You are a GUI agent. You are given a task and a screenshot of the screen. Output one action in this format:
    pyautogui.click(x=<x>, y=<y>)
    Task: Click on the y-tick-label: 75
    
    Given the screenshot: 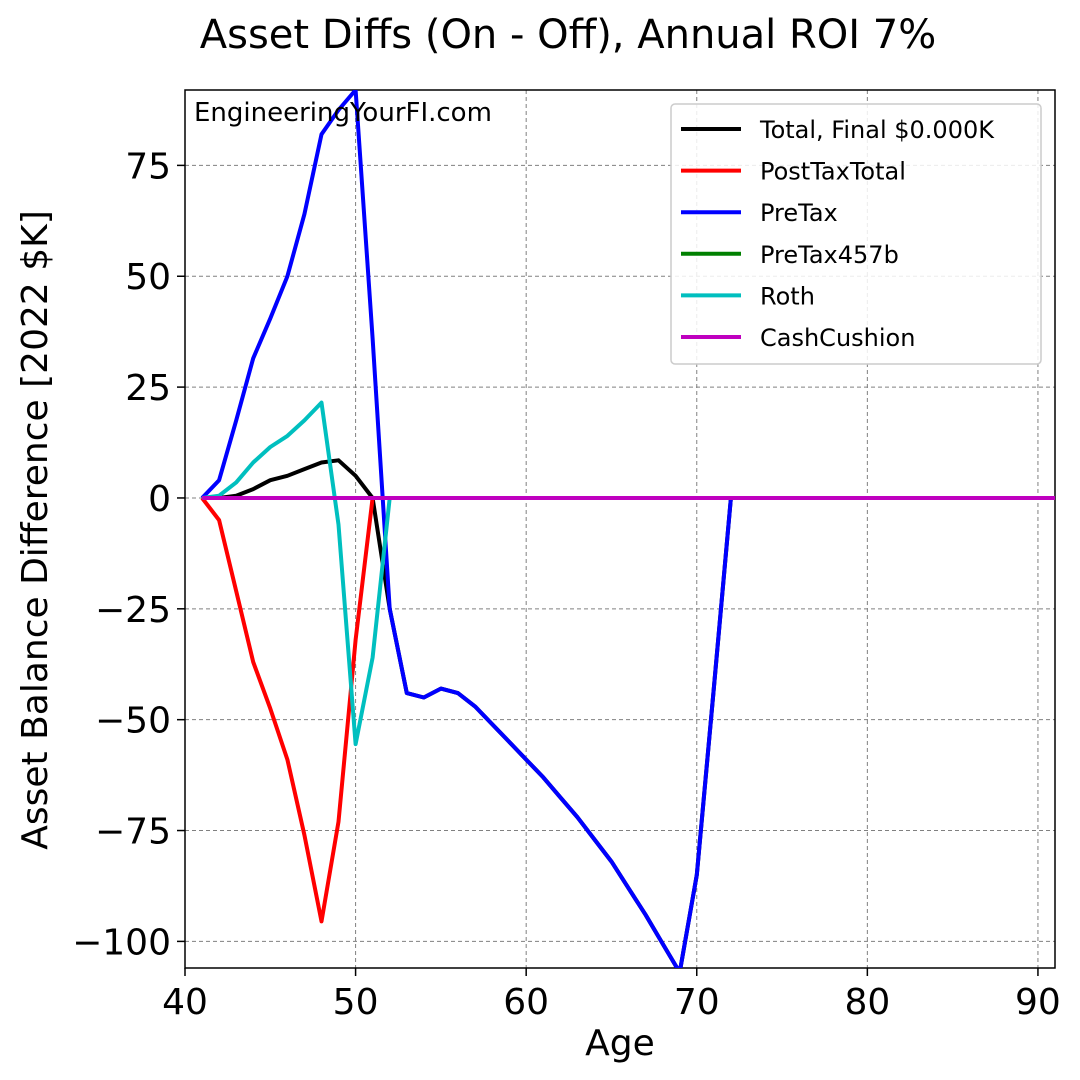 What is the action you would take?
    pyautogui.click(x=148, y=166)
    